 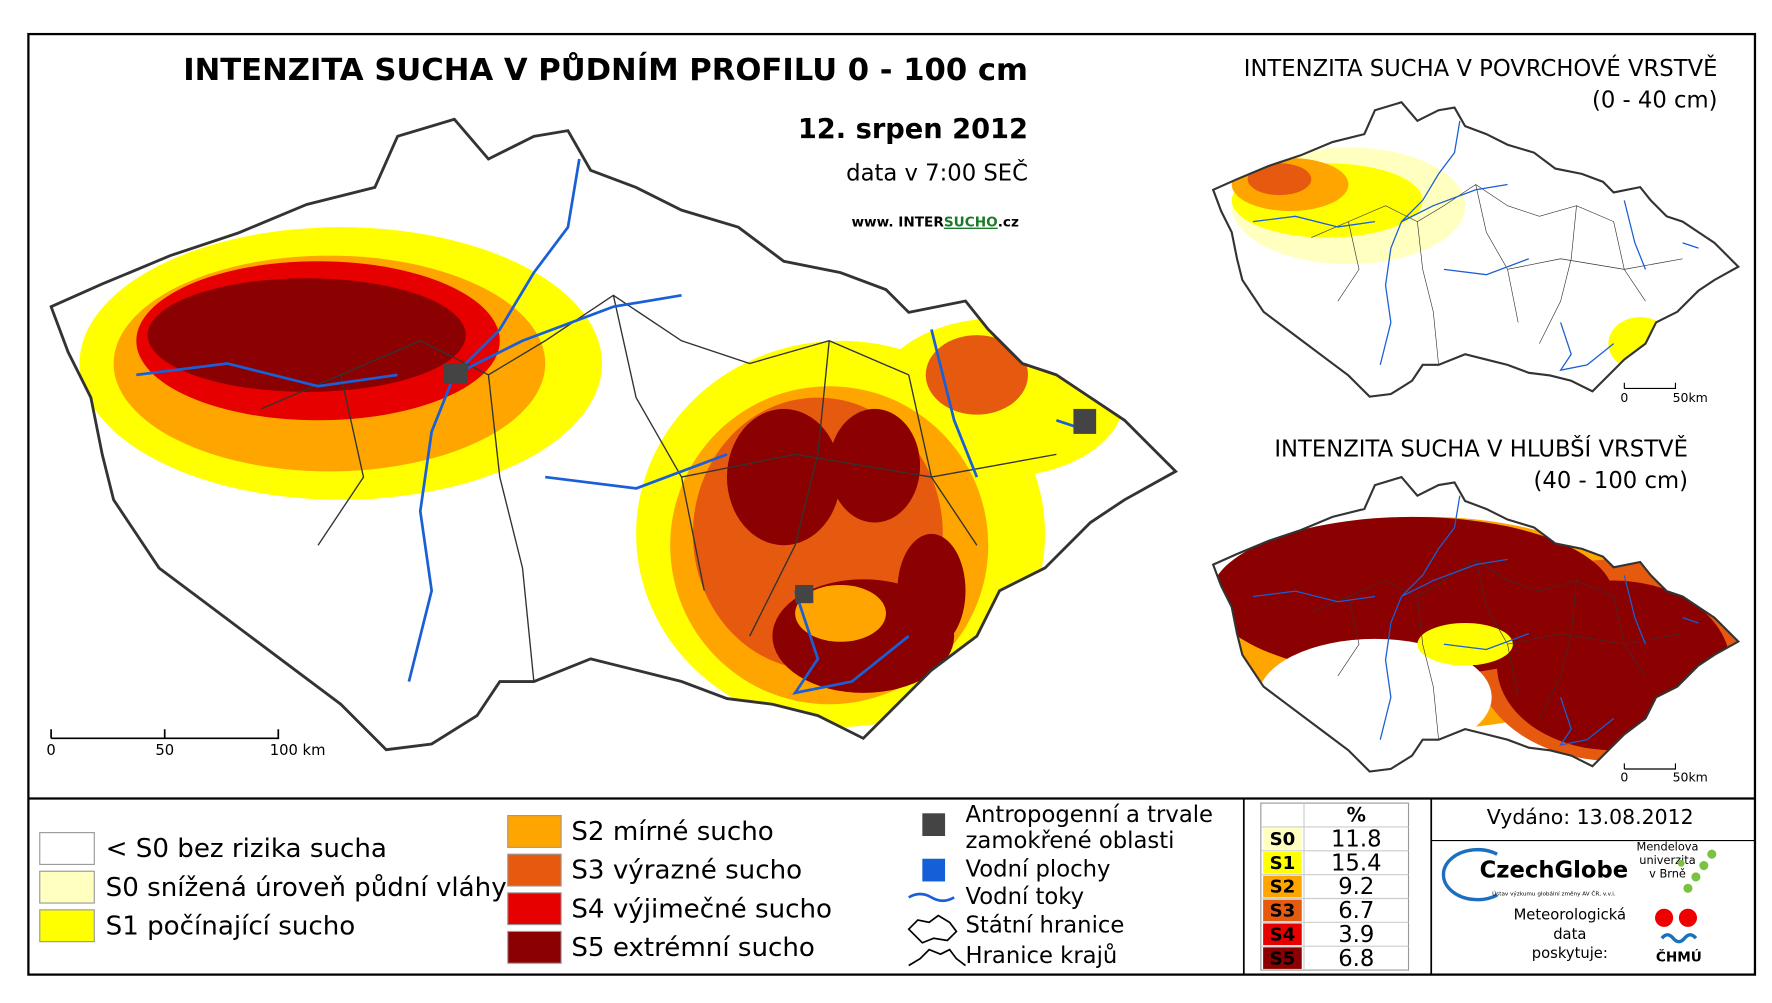 I want to click on class-name: S0, so click(x=1283, y=839).